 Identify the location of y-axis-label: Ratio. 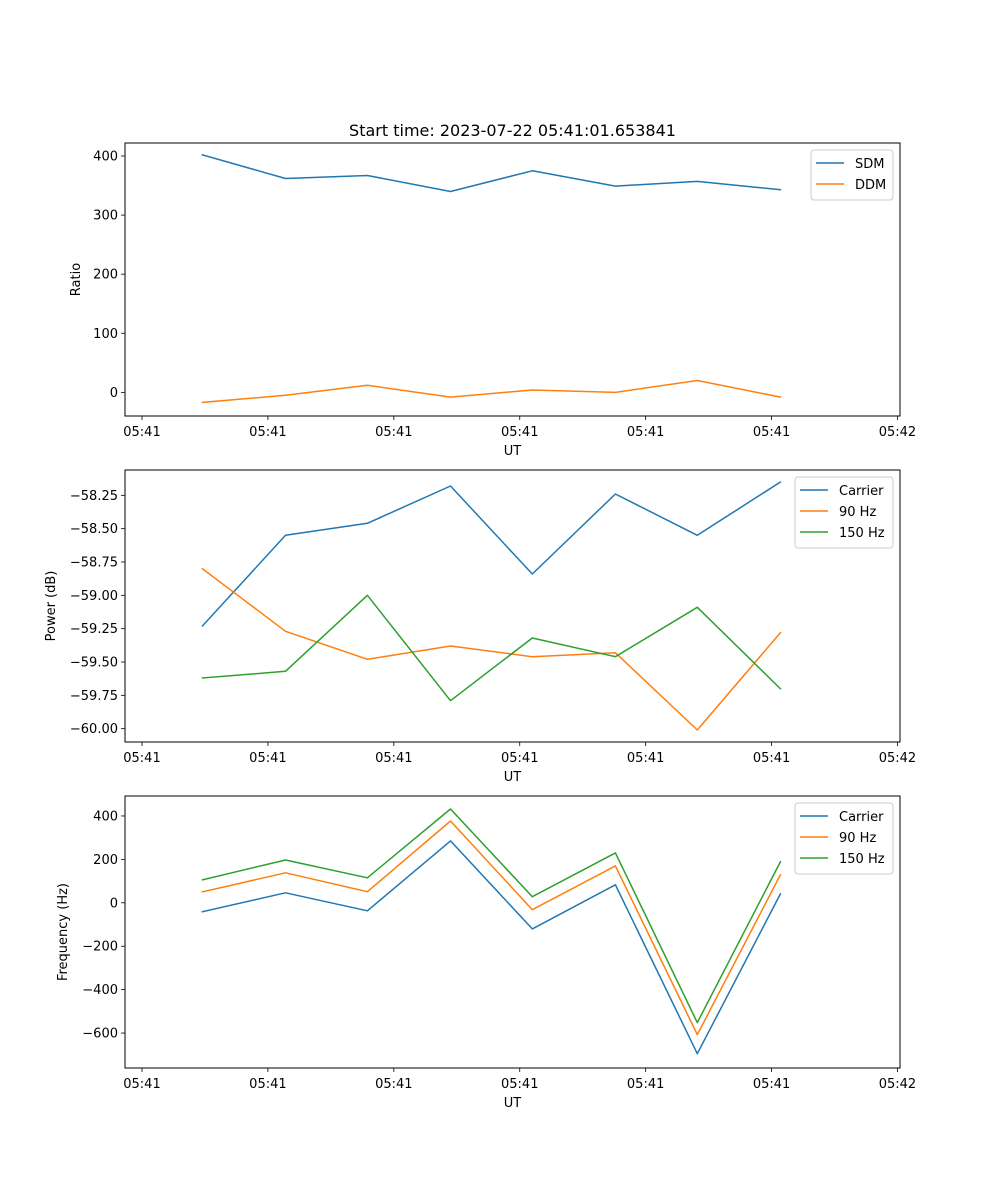
(76, 279).